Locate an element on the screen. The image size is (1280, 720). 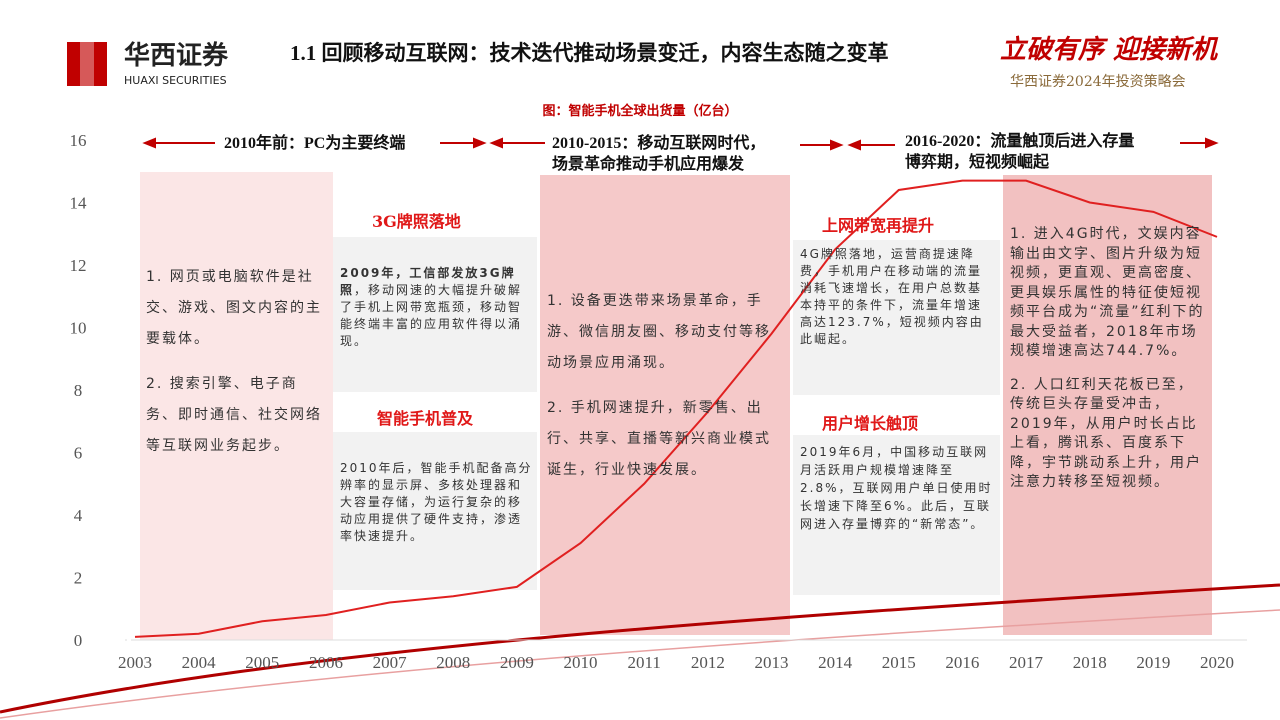
x-tick-label: 2019 is located at coordinates (1153, 662).